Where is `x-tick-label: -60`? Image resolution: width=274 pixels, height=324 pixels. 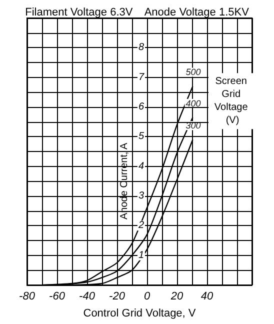
x-tick-label: -60 is located at coordinates (57, 296).